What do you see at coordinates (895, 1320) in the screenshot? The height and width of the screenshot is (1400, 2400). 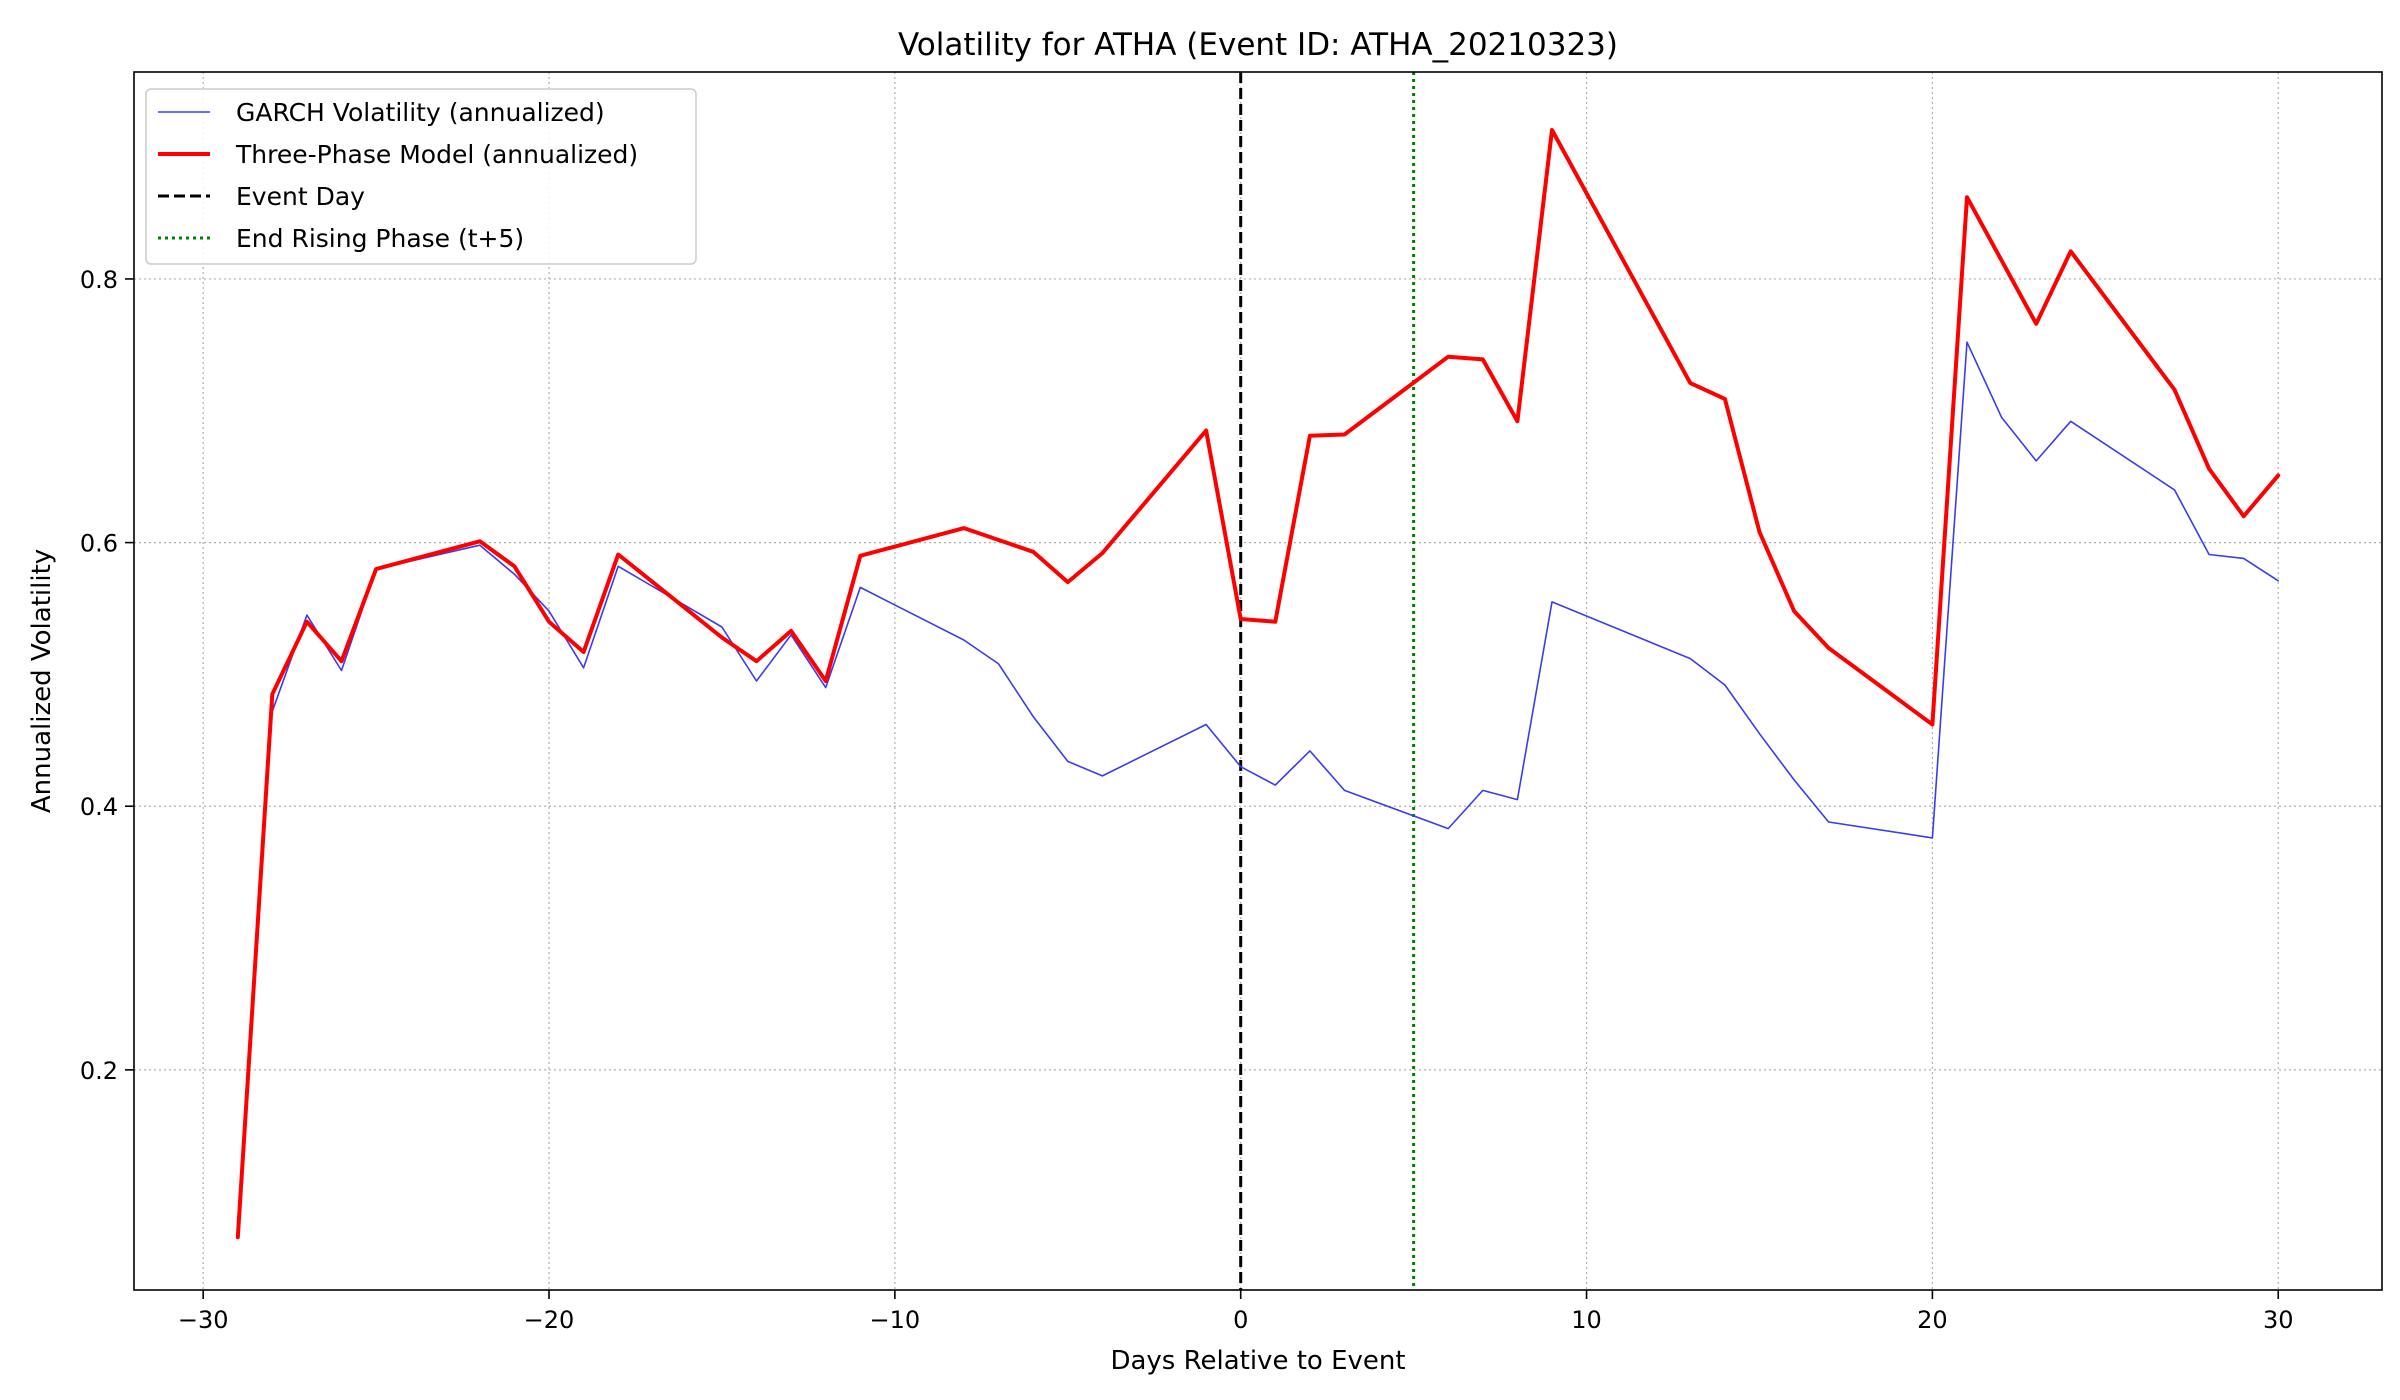 I see `x-tick-label: −10` at bounding box center [895, 1320].